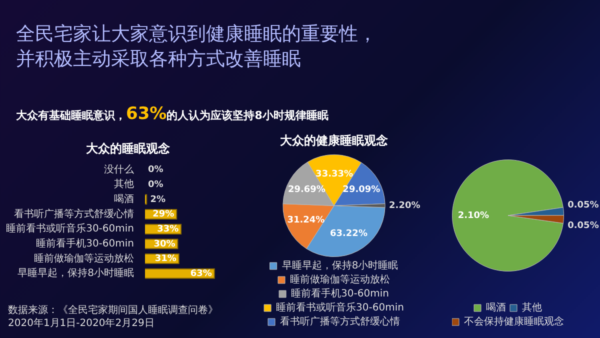 This screenshot has height=338, width=600. Describe the element at coordinates (496, 308) in the screenshot. I see `legend-label: 喝酒` at that location.